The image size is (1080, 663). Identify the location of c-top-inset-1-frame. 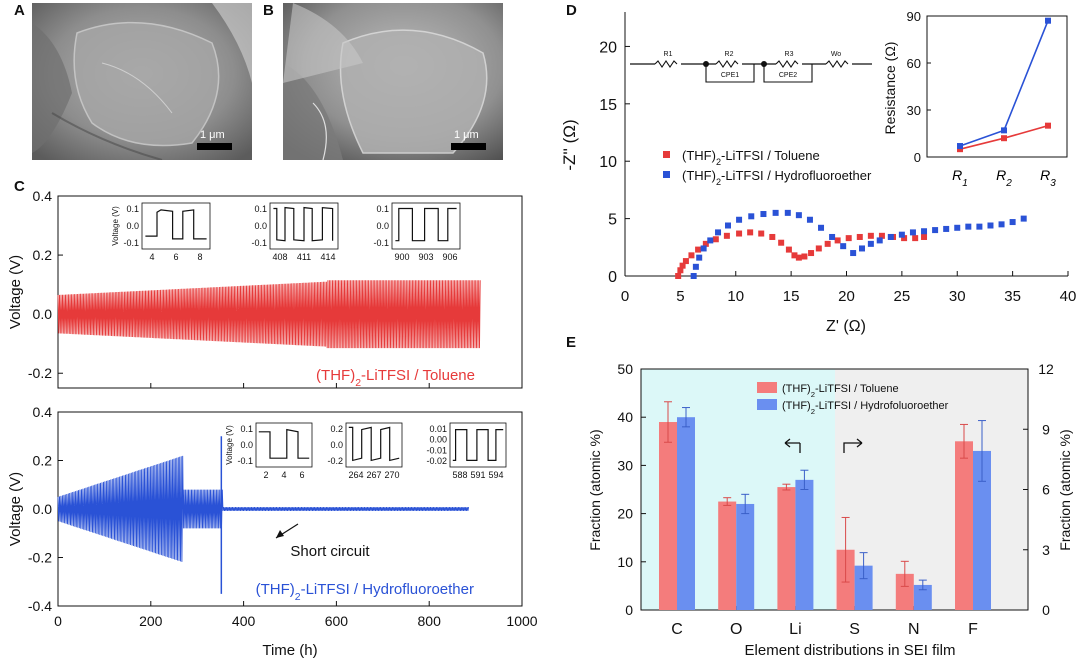
(176, 226).